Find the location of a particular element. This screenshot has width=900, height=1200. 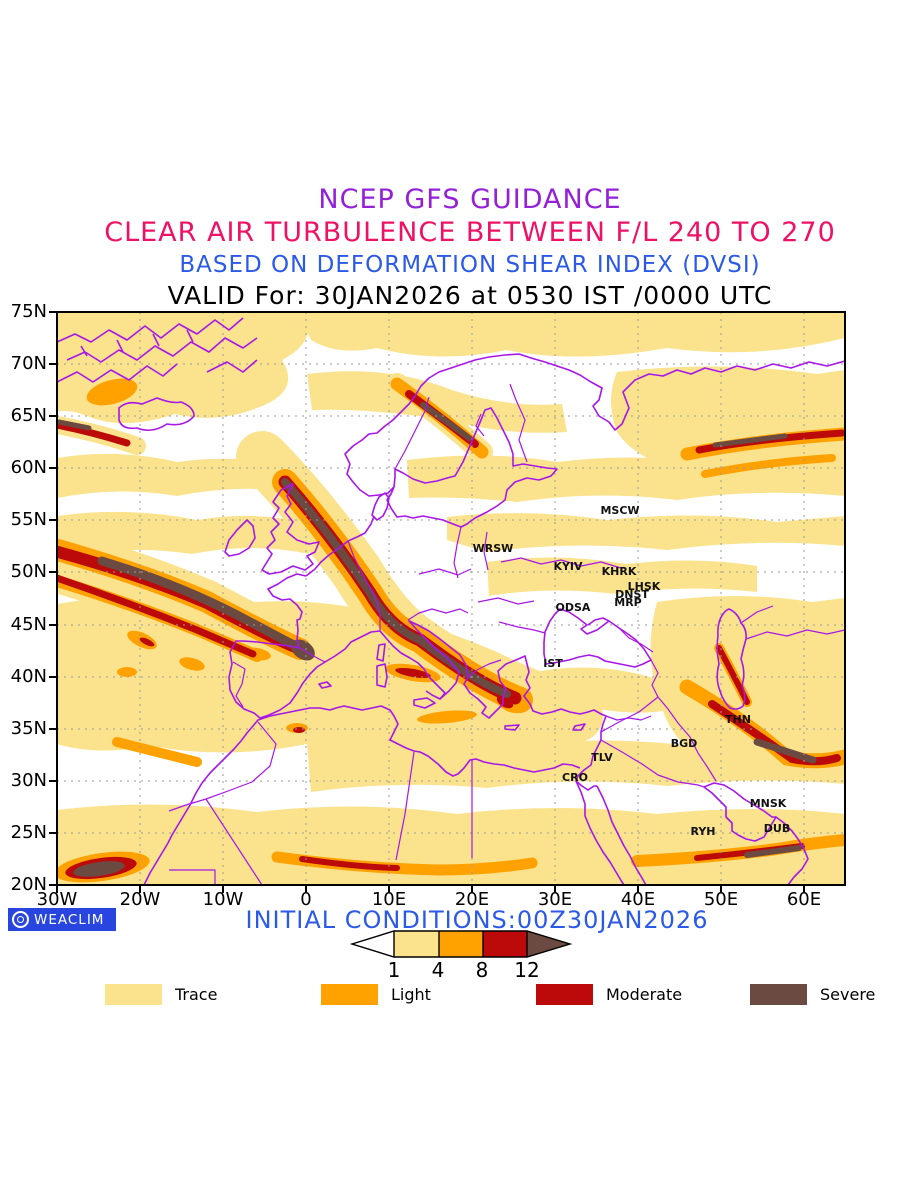

title-method: BASED ON DEFORMATION SHEAR INDEX (DVSI) is located at coordinates (470, 265).